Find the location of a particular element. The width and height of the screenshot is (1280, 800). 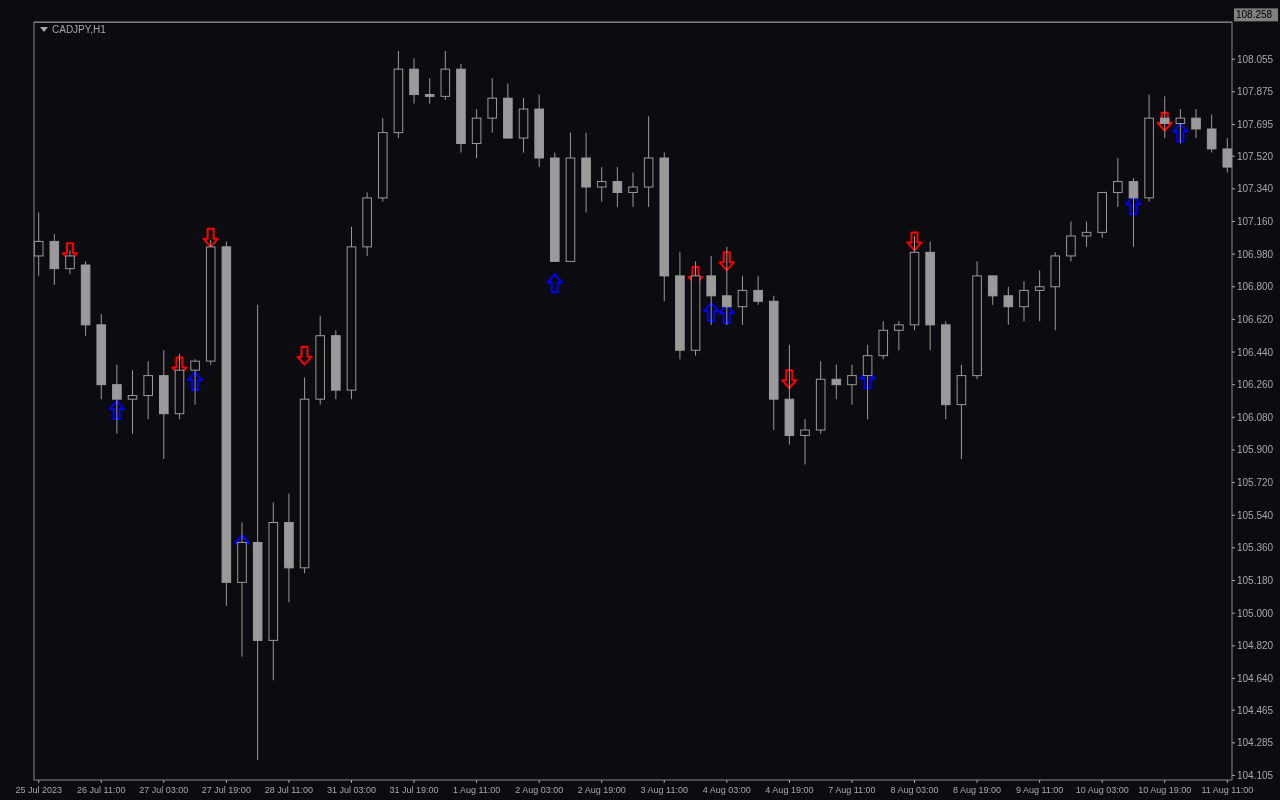

y-tick-label: 104.465 is located at coordinates (1255, 710).